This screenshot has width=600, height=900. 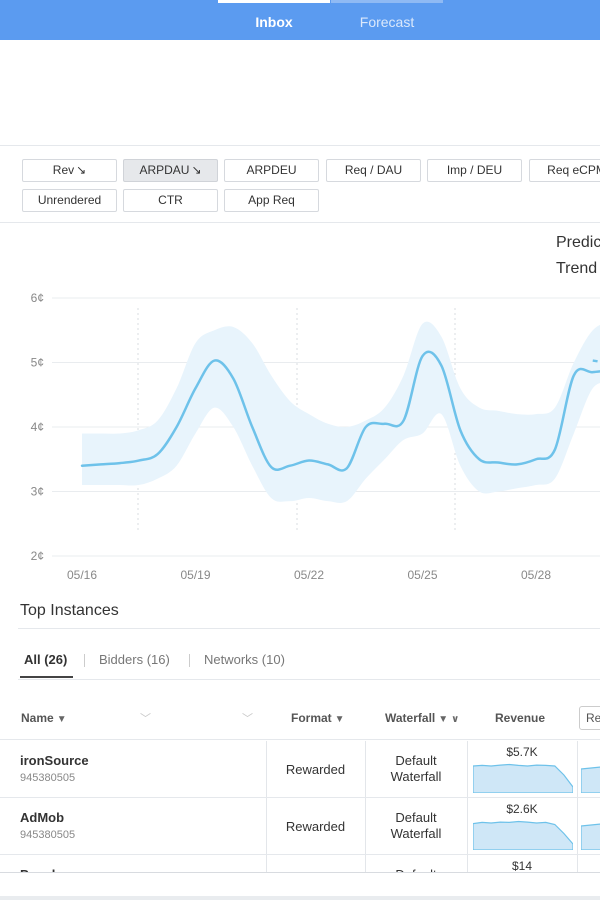 What do you see at coordinates (42, 817) in the screenshot?
I see `instance-name: AdMob` at bounding box center [42, 817].